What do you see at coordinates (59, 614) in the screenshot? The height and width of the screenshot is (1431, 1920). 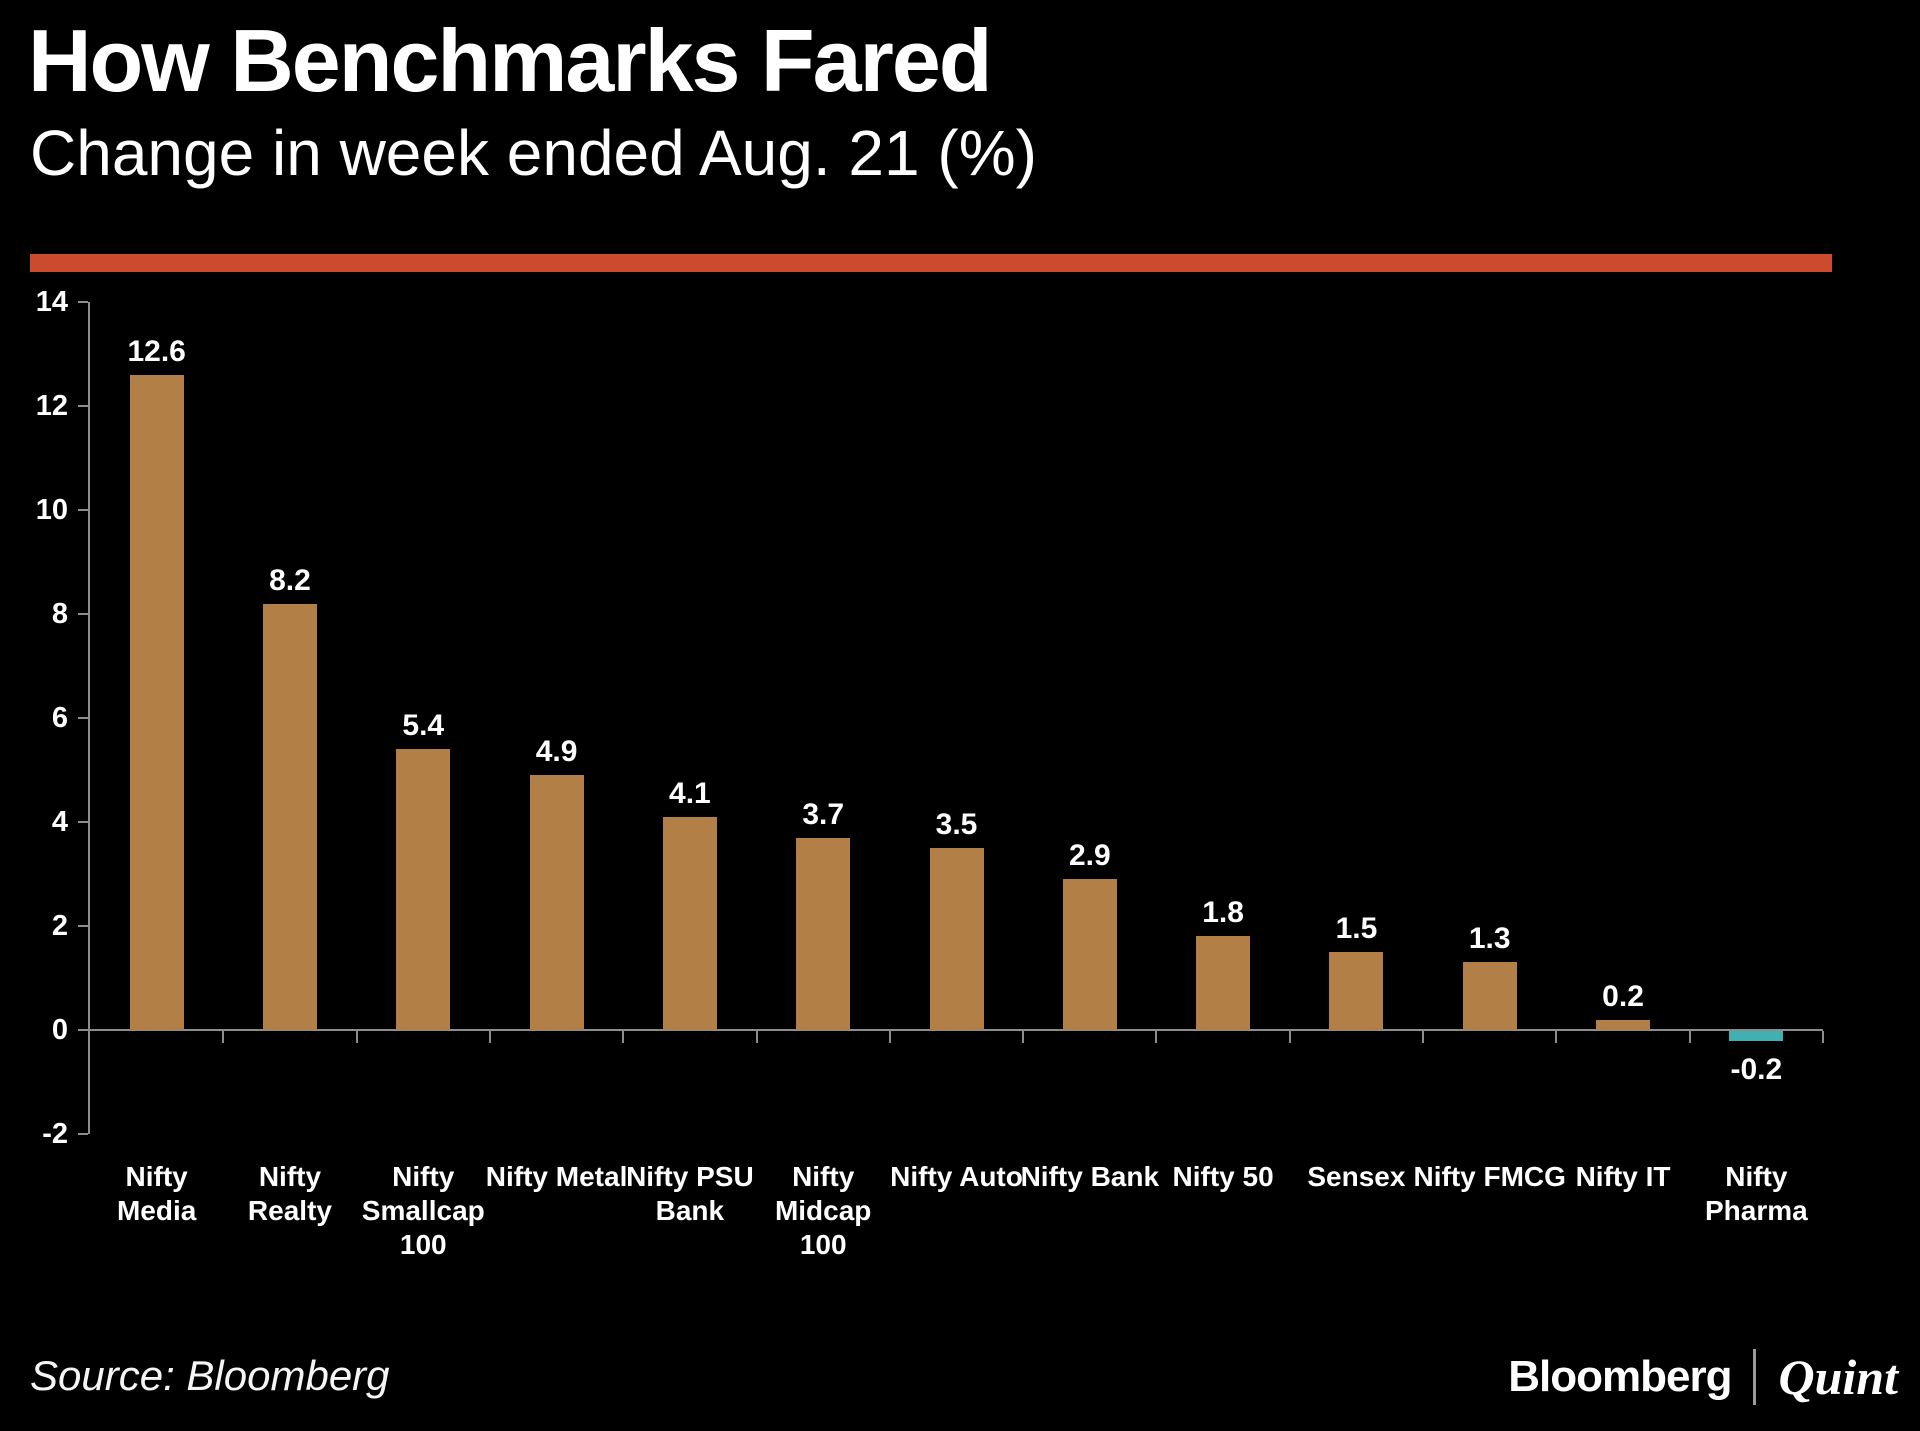 I see `y-tick-label: 8` at bounding box center [59, 614].